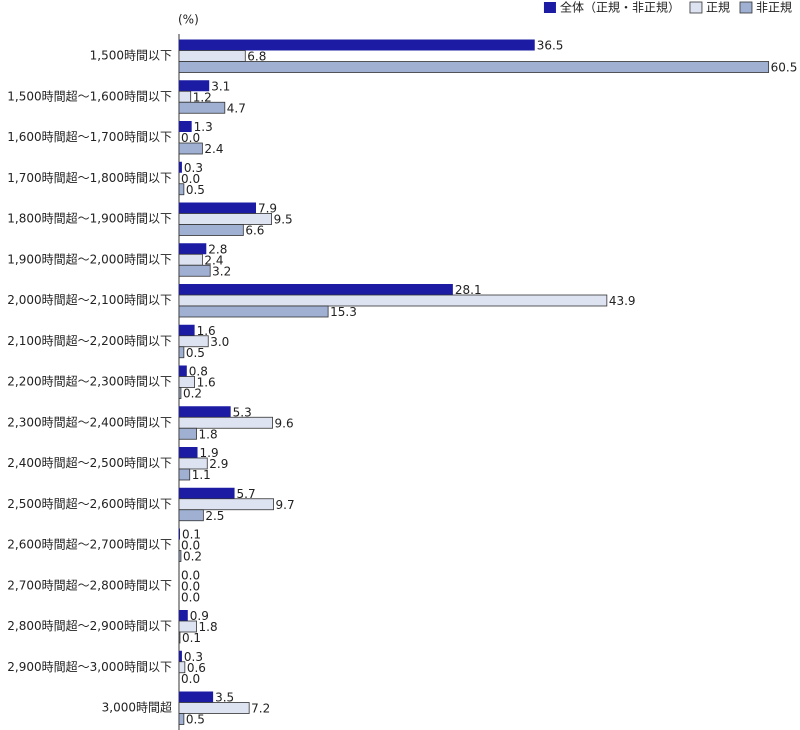 The image size is (800, 730). I want to click on data-label: 60.5, so click(784, 68).